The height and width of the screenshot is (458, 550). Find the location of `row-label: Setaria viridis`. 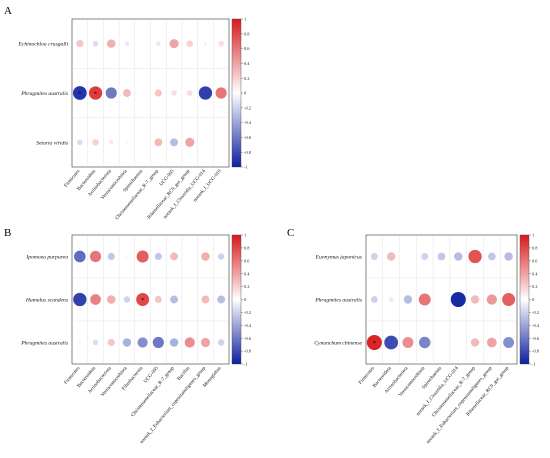

row-label: Setaria viridis is located at coordinates (52, 143).